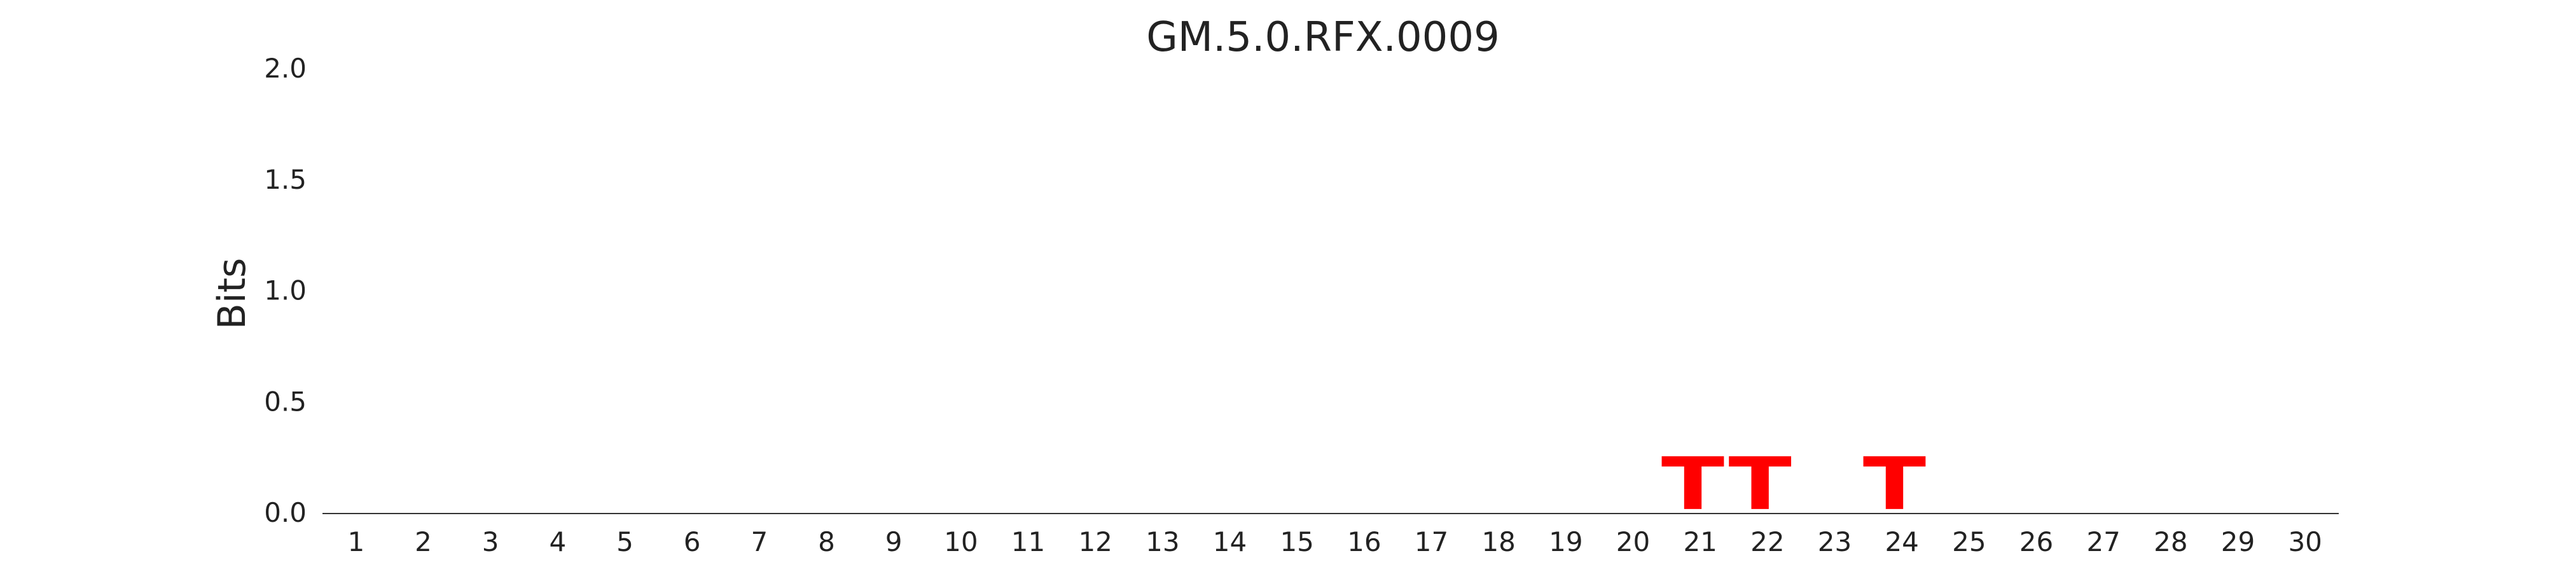  I want to click on x-tick-label: 22, so click(1767, 541).